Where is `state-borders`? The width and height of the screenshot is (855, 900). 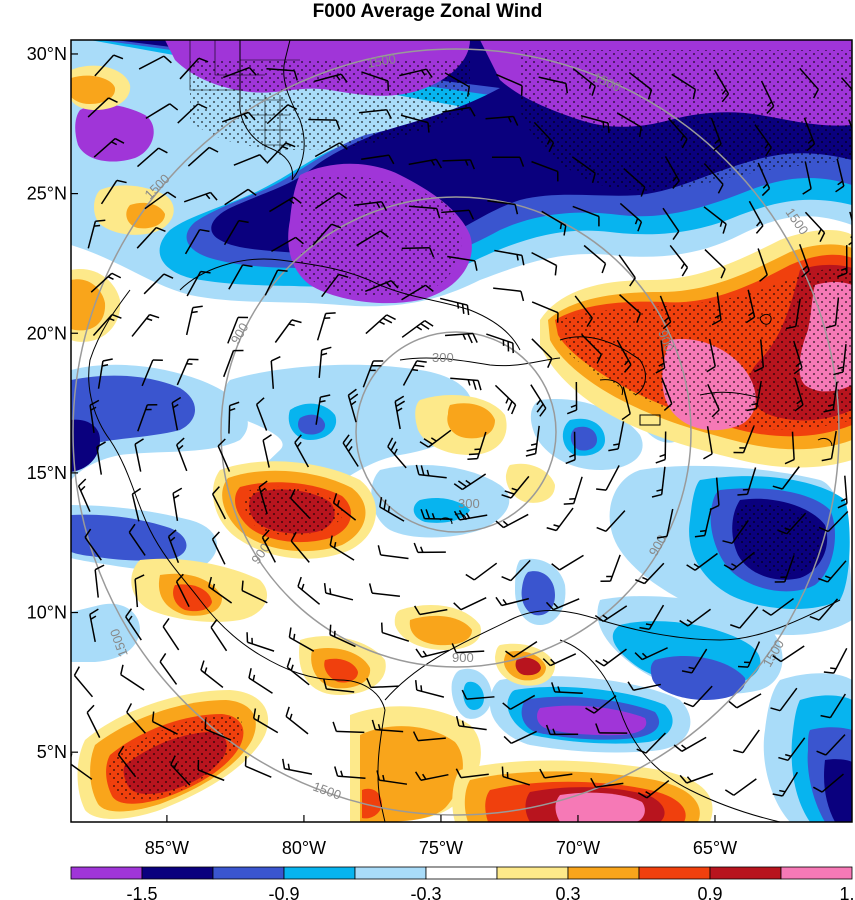
state-borders is located at coordinates (244, 97).